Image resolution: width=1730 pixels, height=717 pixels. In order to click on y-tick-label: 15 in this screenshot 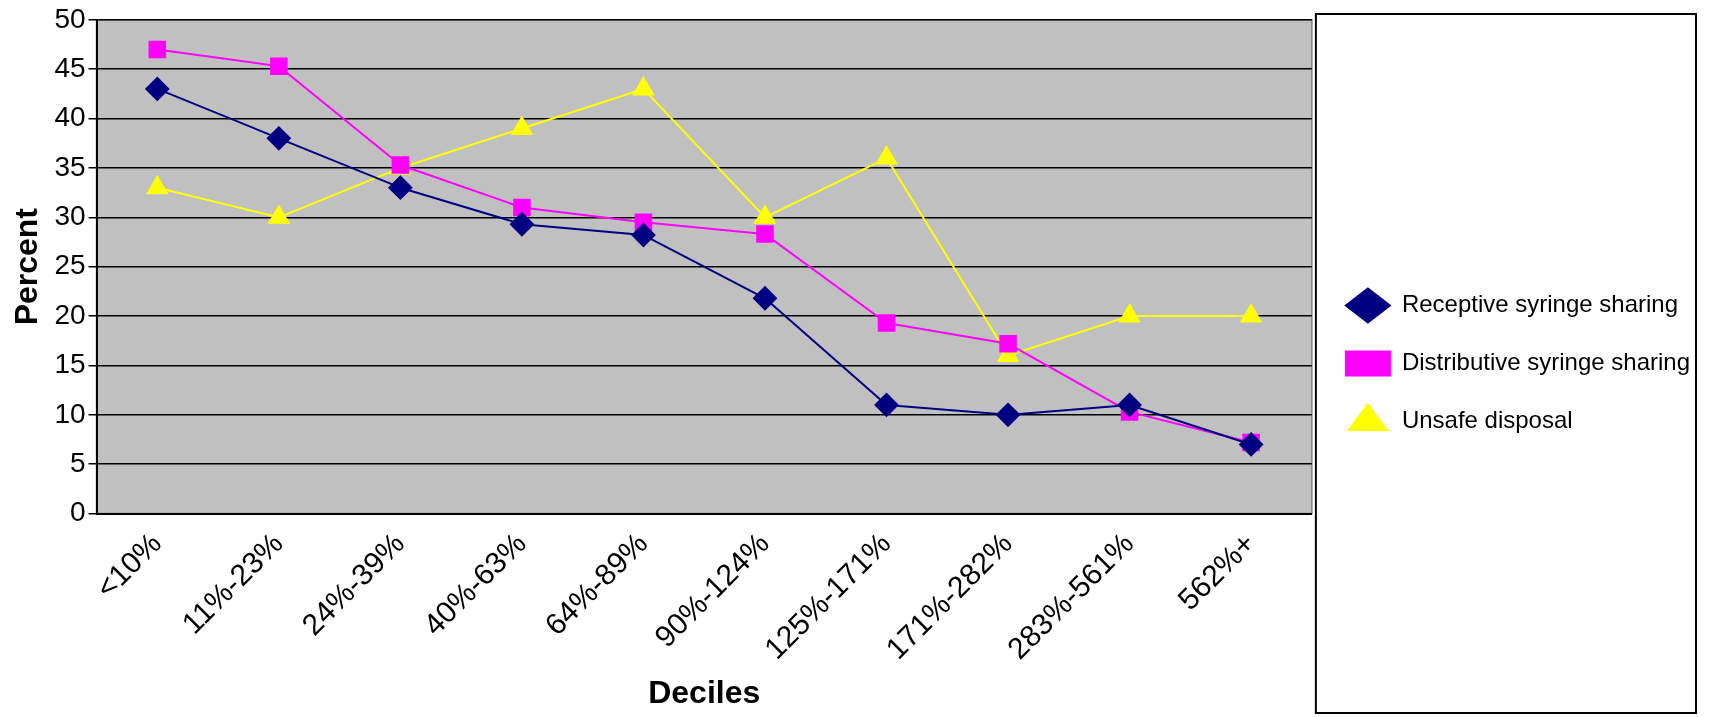, I will do `click(70, 364)`.